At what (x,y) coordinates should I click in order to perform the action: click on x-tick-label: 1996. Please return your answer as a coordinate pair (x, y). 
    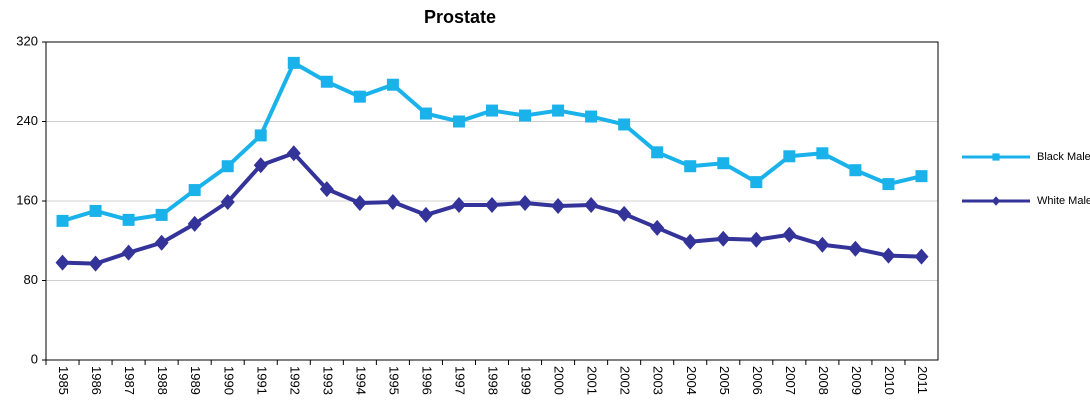
    Looking at the image, I should click on (426, 380).